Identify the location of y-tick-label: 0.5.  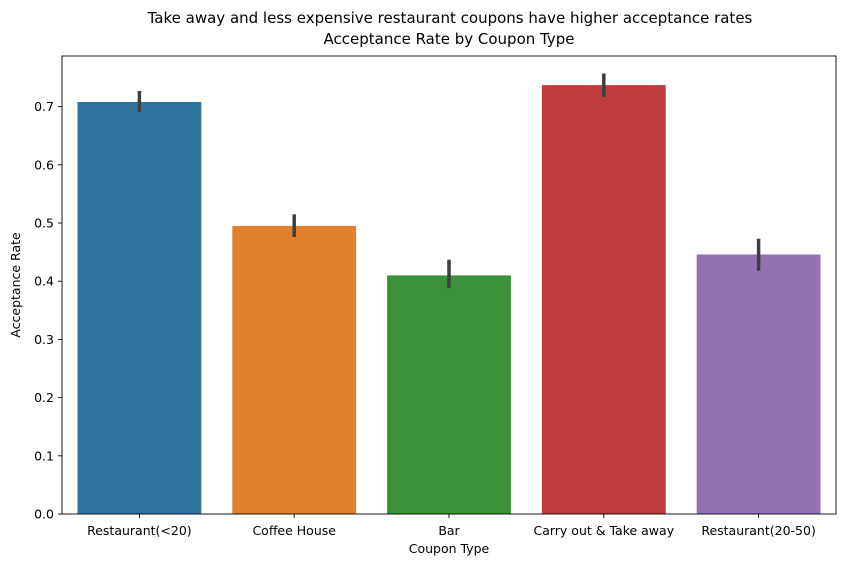
(44, 223).